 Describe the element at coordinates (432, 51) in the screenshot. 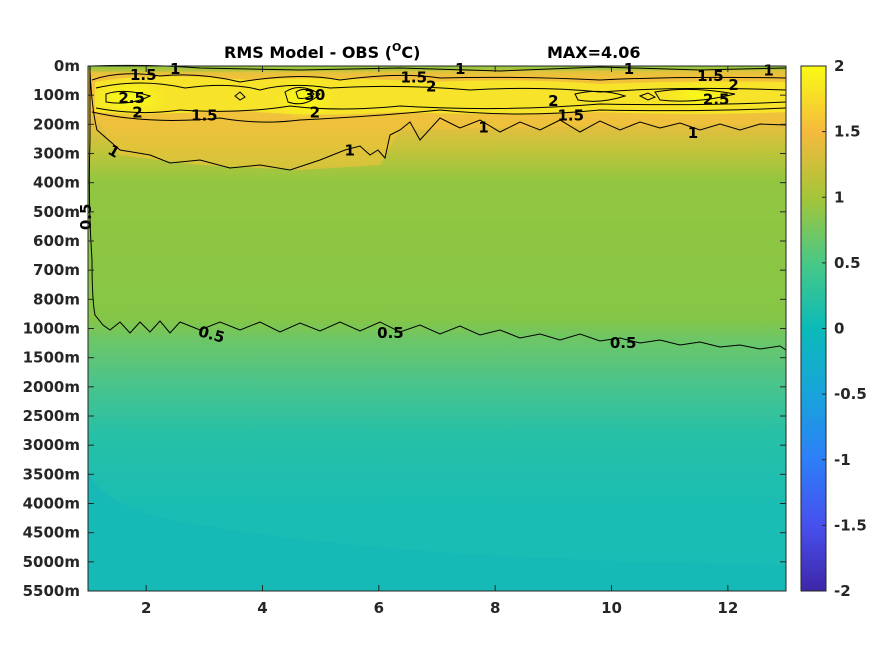

I see `title: RMS Model - OBS (OC) MAX=4.06` at that location.